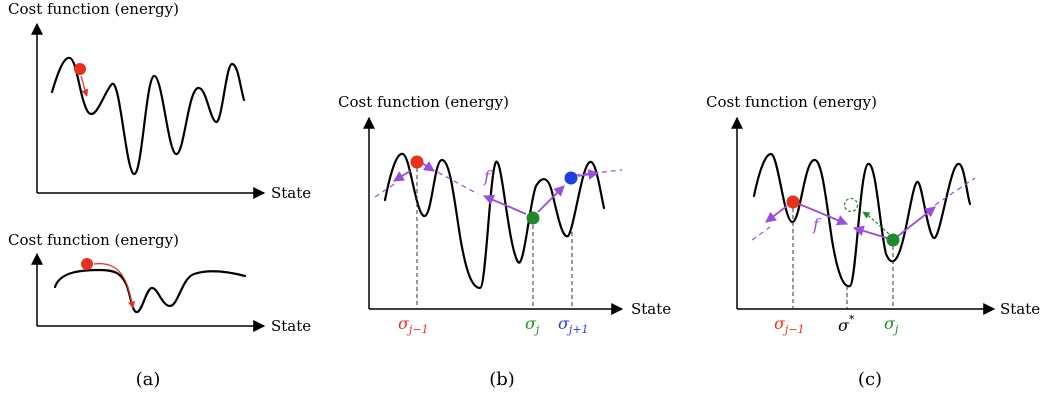 Image resolution: width=1049 pixels, height=394 pixels. I want to click on trajectory-segment, so click(454, 181).